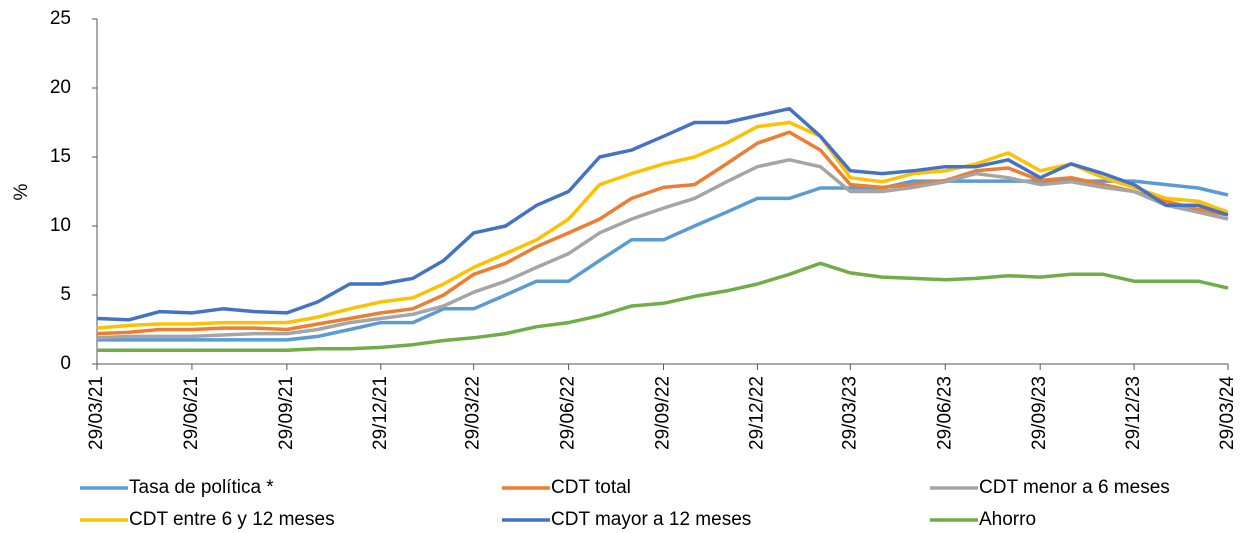  Describe the element at coordinates (65, 363) in the screenshot. I see `y-tick-label: 0` at that location.